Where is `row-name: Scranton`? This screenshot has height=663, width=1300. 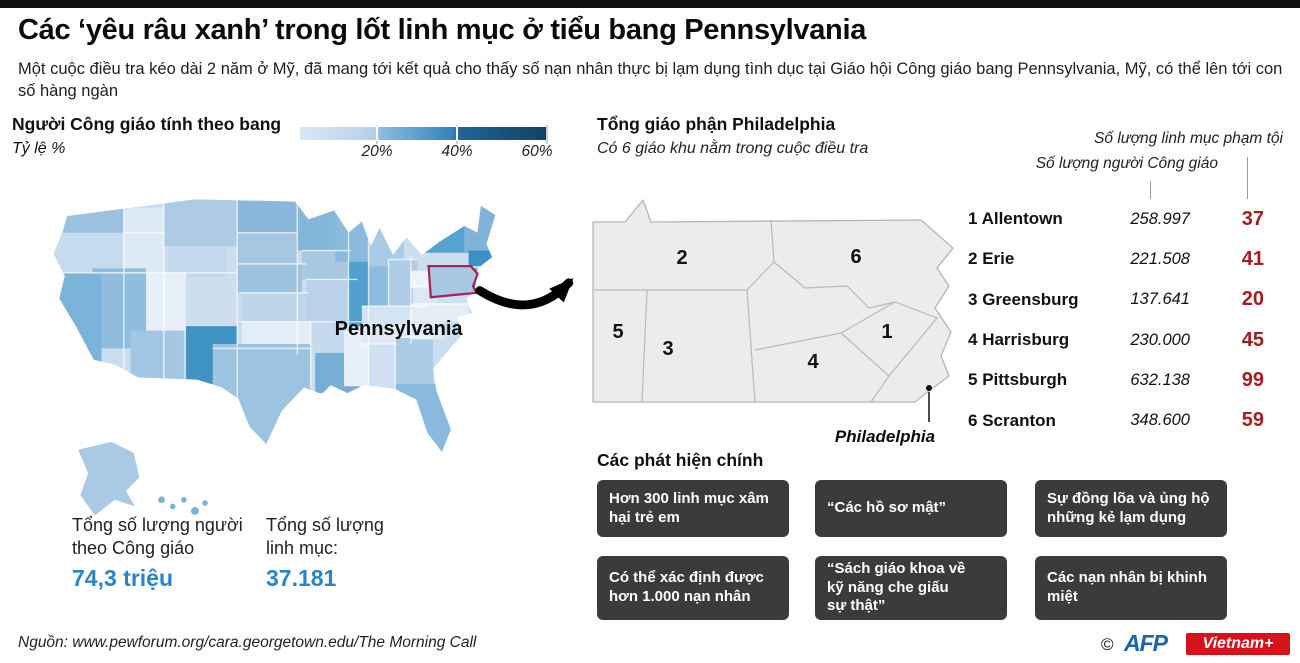
row-name: Scranton is located at coordinates (1019, 420).